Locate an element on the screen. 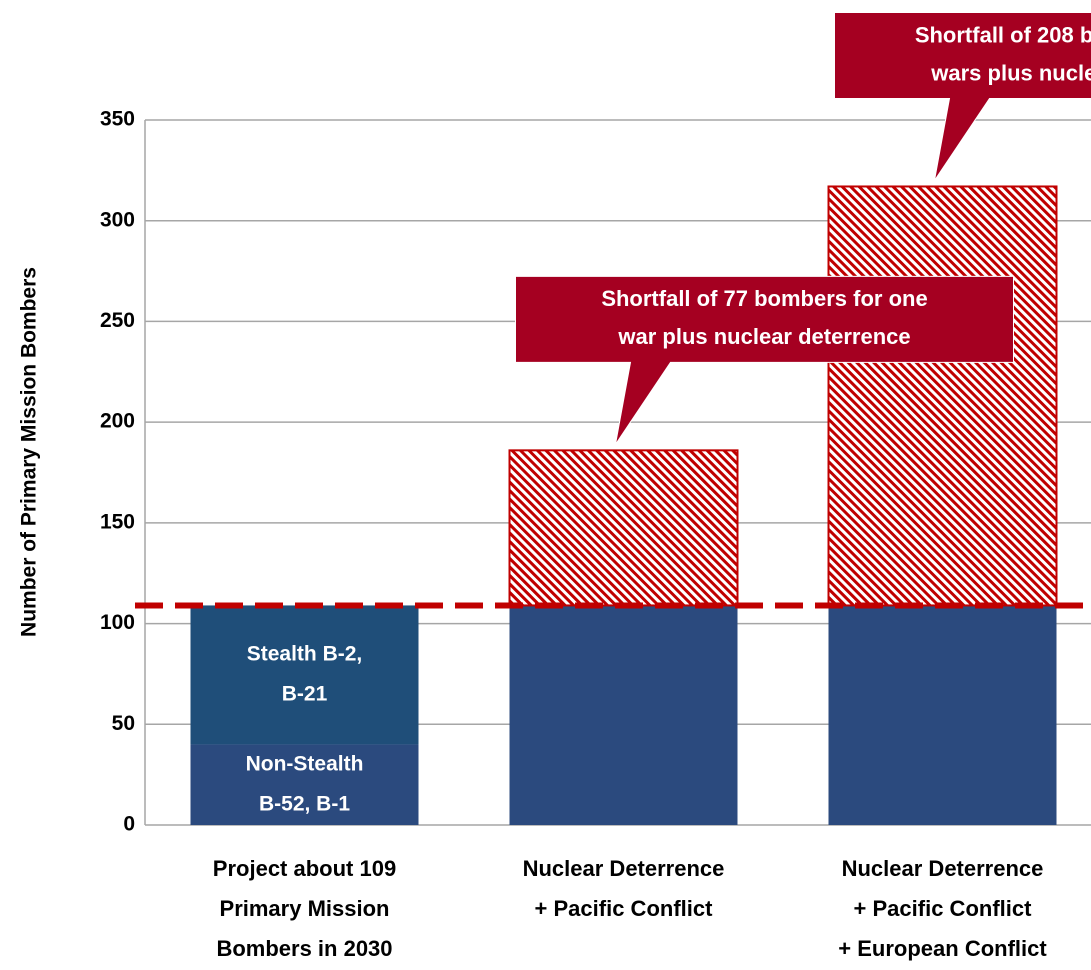  callout-text: Shortfall of 77 bombers for one is located at coordinates (764, 298).